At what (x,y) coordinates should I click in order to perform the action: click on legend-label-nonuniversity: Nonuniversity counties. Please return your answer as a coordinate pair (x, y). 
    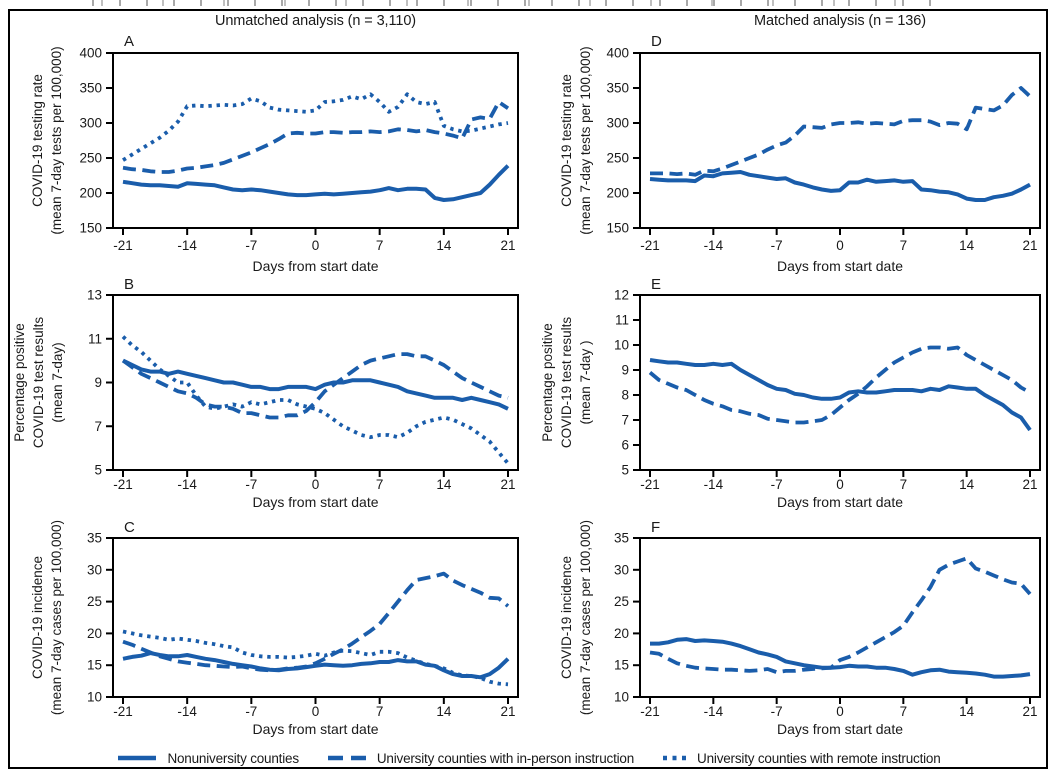
    Looking at the image, I should click on (233, 758).